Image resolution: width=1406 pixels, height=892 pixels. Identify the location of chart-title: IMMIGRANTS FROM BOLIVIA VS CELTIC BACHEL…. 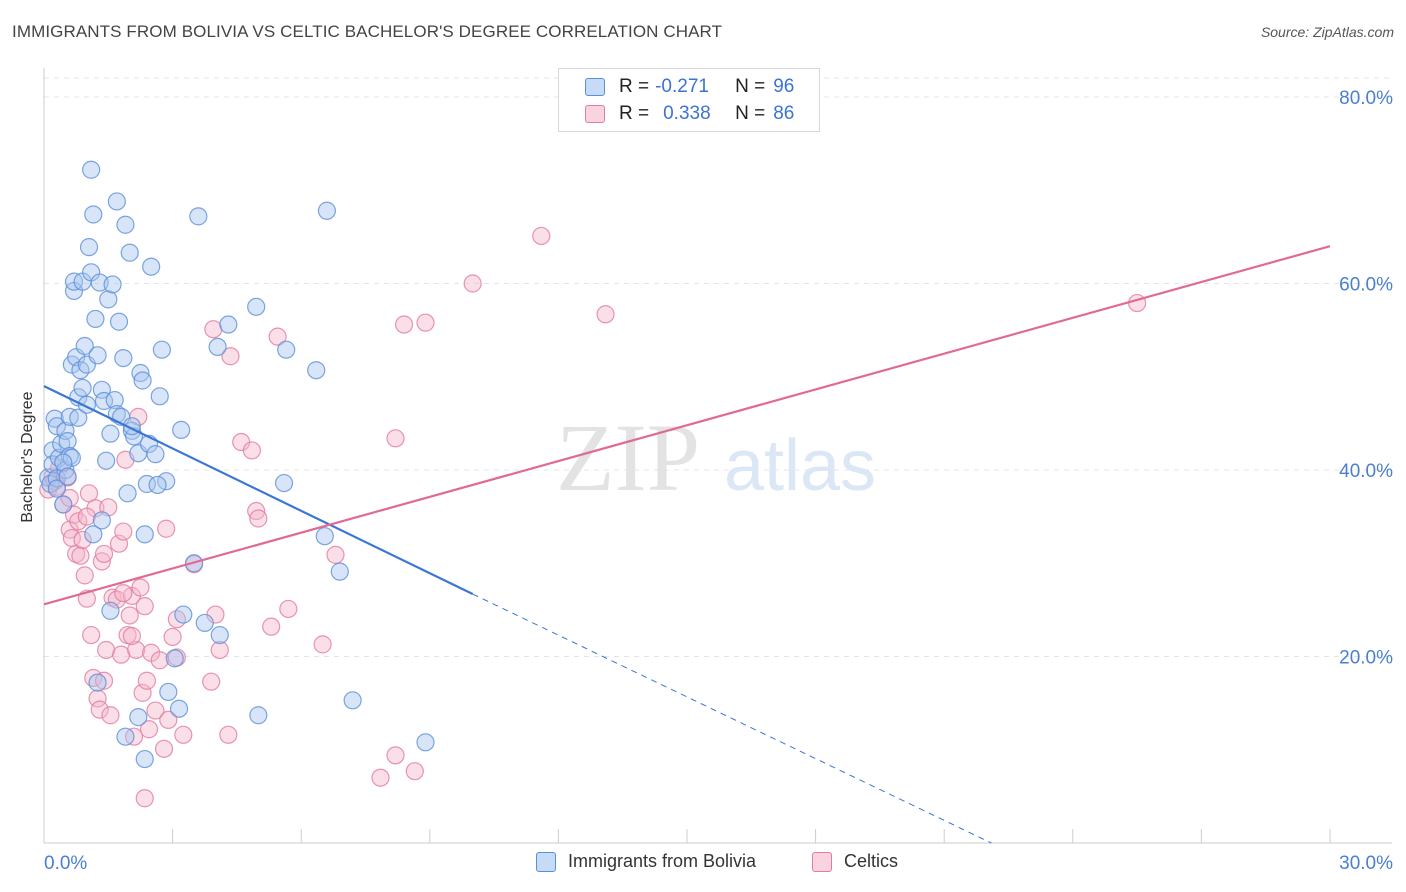
(367, 31).